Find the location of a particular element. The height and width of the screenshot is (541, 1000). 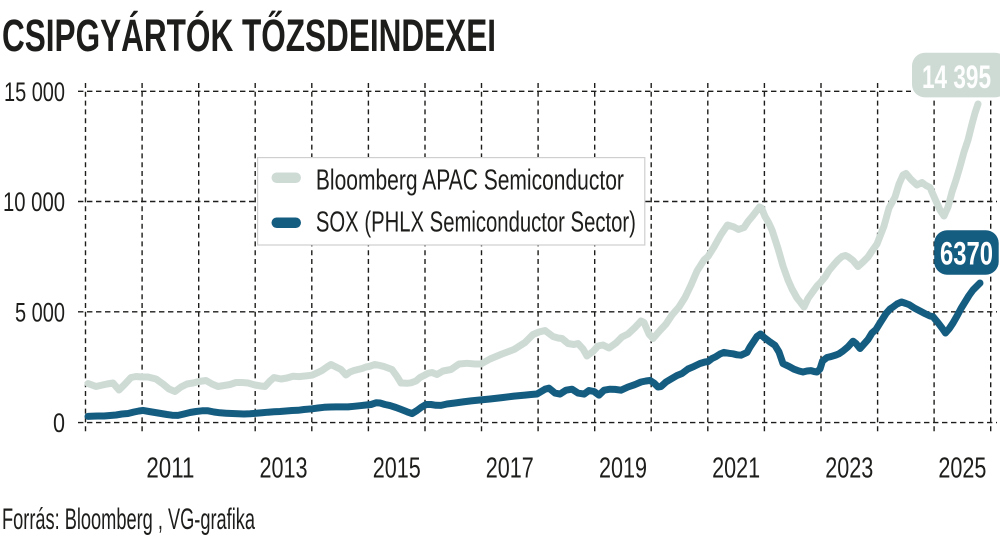

svg-text: 14 395 is located at coordinates (956, 77).